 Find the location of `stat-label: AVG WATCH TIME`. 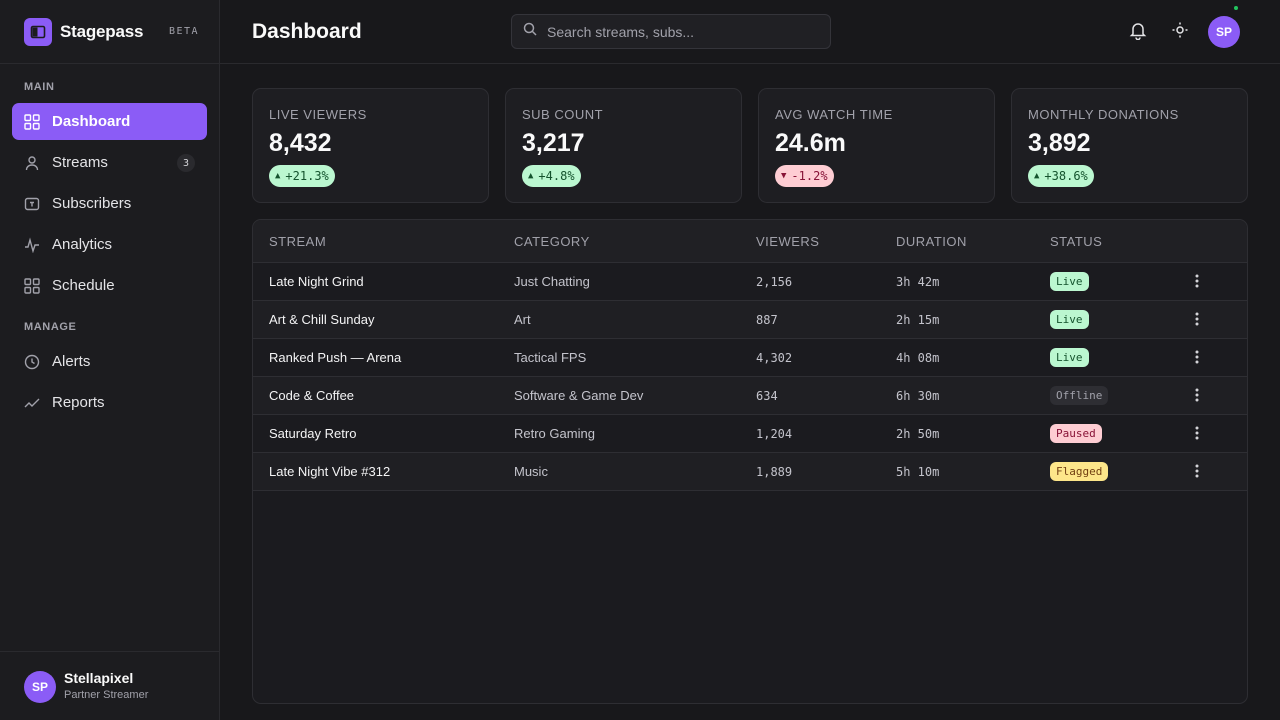

stat-label: AVG WATCH TIME is located at coordinates (834, 114).